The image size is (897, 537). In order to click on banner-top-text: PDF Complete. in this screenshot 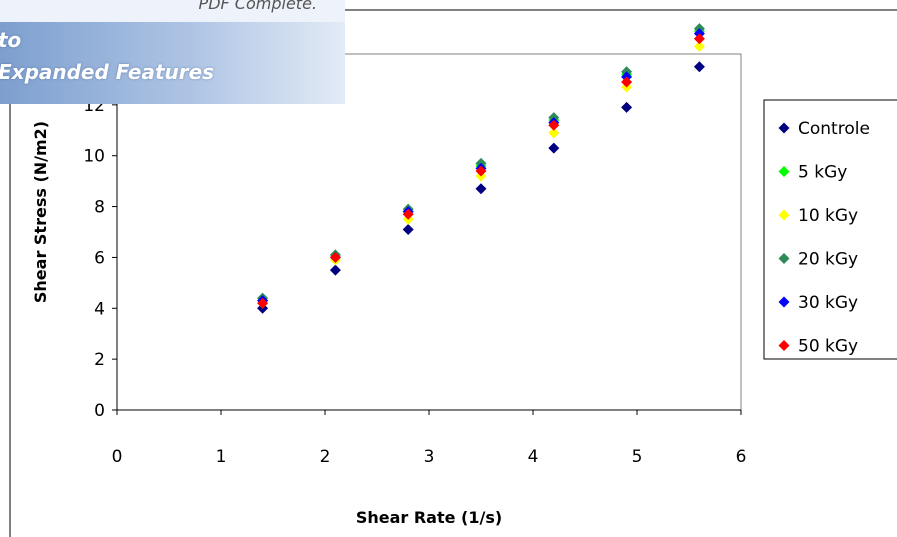, I will do `click(257, 6)`.